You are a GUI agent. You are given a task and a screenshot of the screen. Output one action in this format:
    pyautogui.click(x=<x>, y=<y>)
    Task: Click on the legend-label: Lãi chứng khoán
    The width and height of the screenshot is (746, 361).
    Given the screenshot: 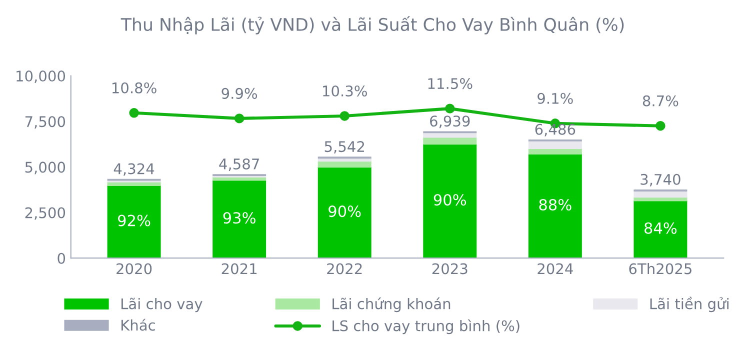 What is the action you would take?
    pyautogui.click(x=391, y=304)
    